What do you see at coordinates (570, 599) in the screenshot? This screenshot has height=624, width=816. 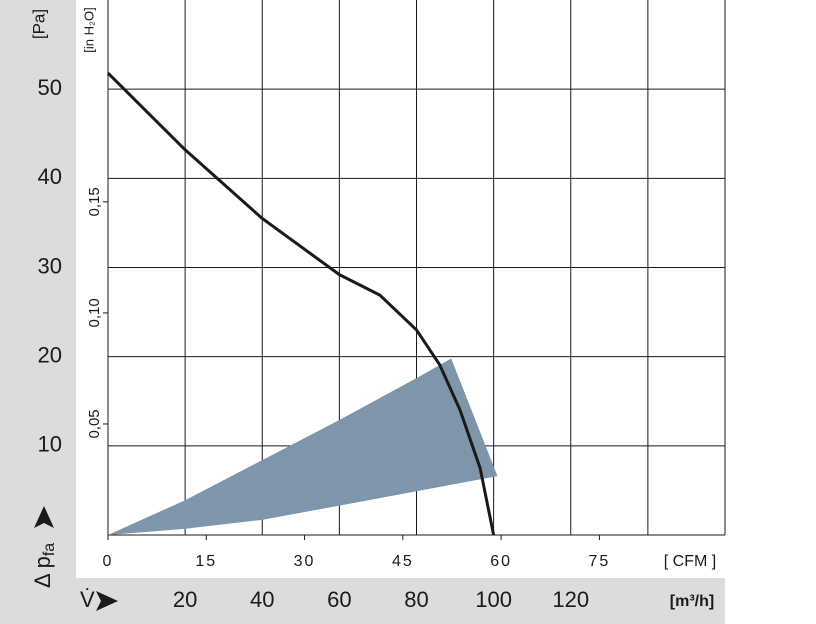 I see `x-tick-label: 120` at bounding box center [570, 599].